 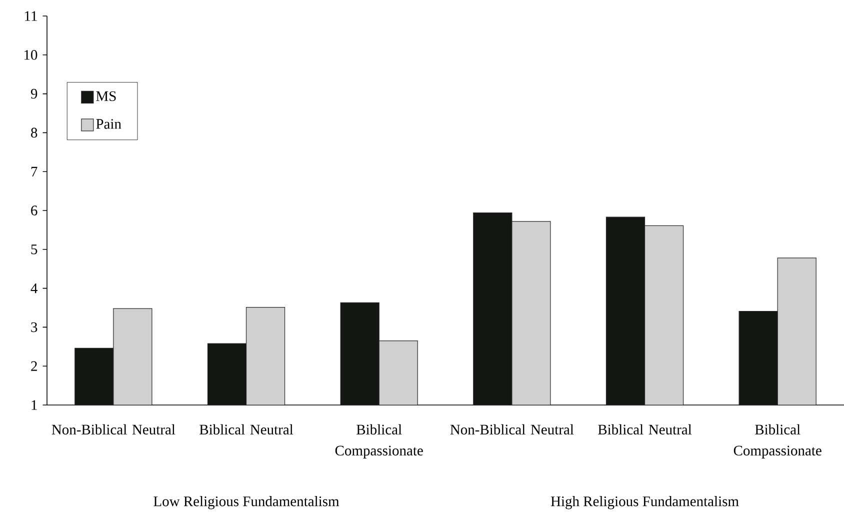 I want to click on y-tick-label: 7, so click(x=34, y=171).